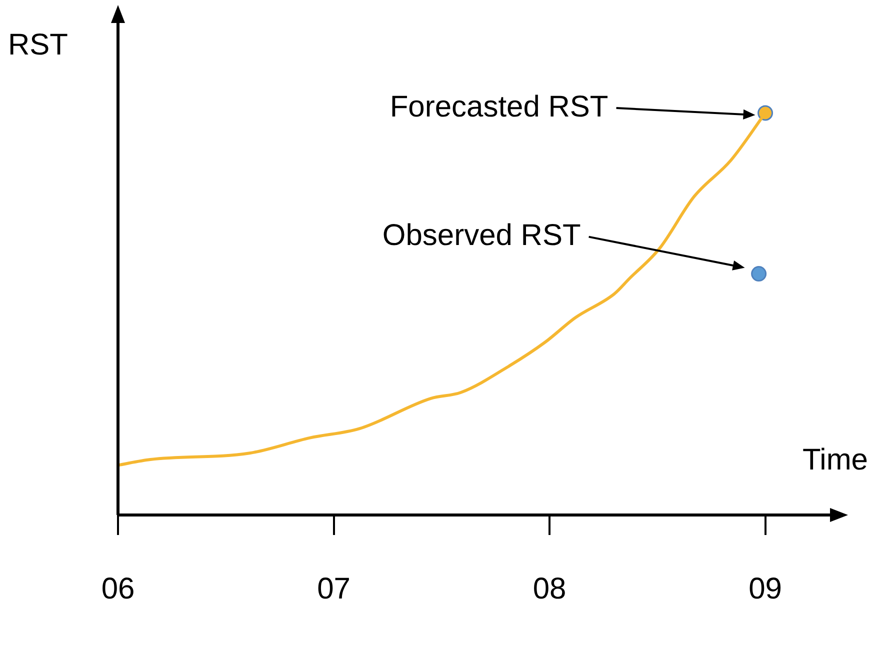  Describe the element at coordinates (38, 45) in the screenshot. I see `y-axis-title: RST` at that location.